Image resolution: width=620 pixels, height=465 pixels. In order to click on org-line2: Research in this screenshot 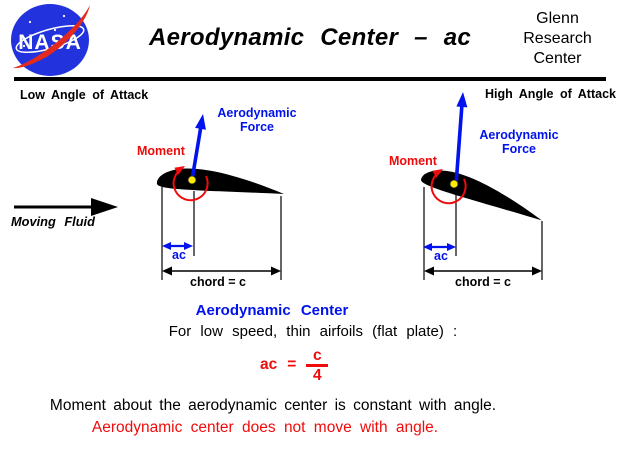, I will do `click(557, 38)`.